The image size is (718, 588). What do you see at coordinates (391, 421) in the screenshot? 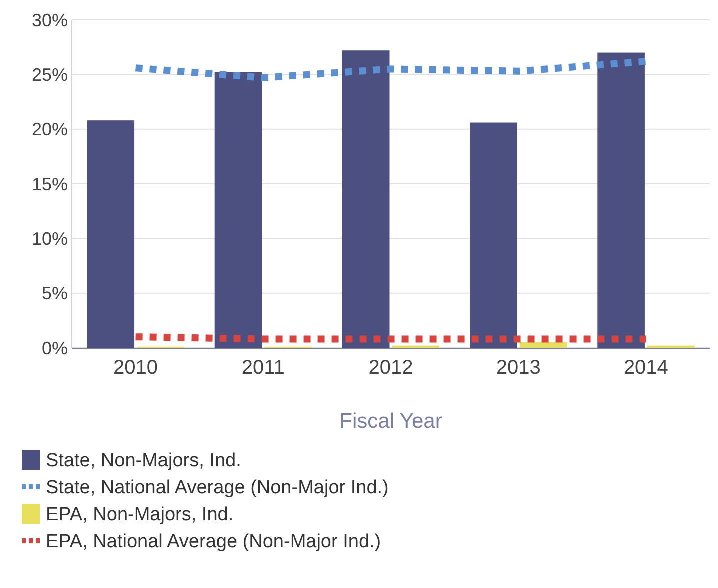
I see `x-axis-title: Fiscal Year` at bounding box center [391, 421].